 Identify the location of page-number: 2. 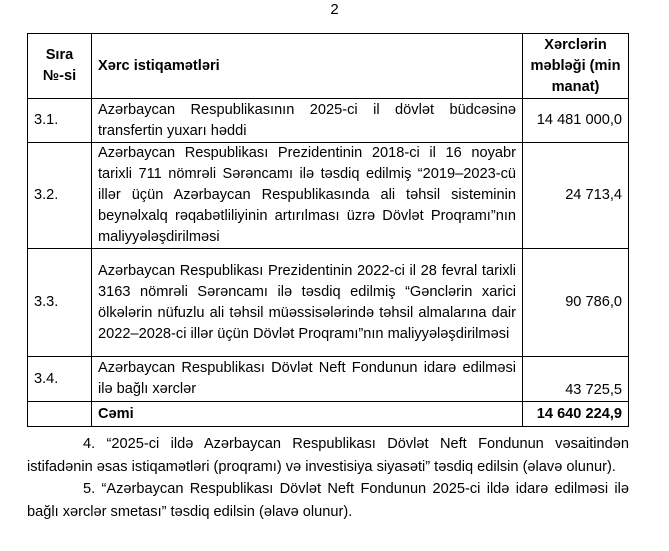
(334, 9).